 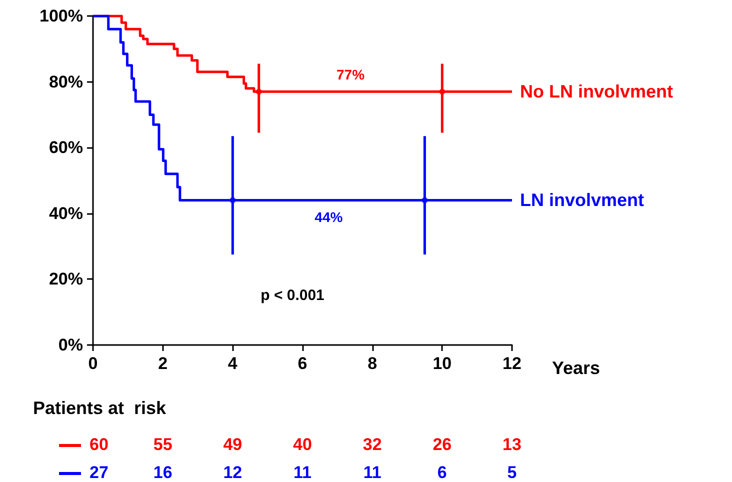 I want to click on x-tick-label: 6, so click(x=303, y=363).